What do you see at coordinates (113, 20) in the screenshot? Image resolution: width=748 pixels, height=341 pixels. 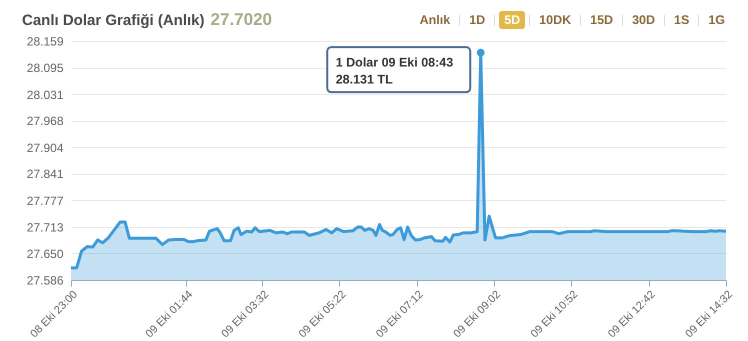 I see `chart-title: Canlı Dolar Grafiği (Anlık)` at bounding box center [113, 20].